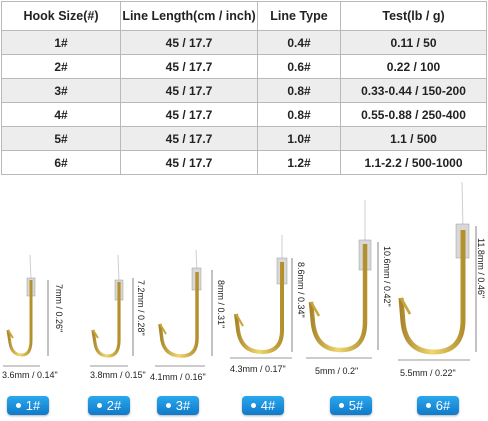 The image size is (488, 421). I want to click on hook-6-drawing, so click(437, 271).